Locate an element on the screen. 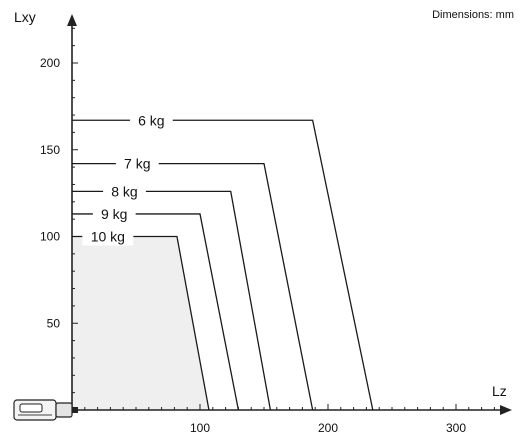 Image resolution: width=522 pixels, height=440 pixels. y-axis-arrow is located at coordinates (72, 20).